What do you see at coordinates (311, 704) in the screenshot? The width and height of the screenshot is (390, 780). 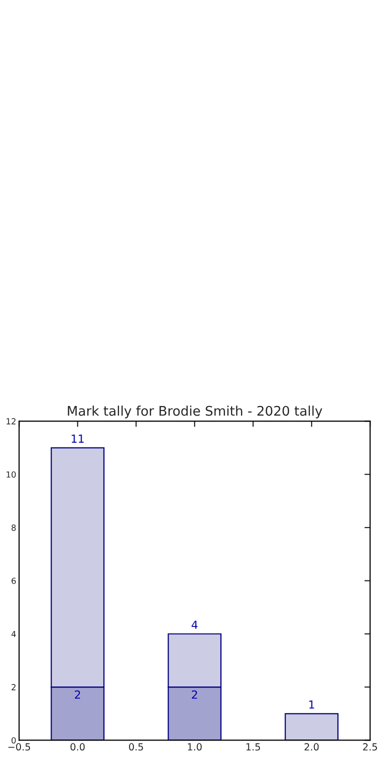 I see `total-label: 1` at bounding box center [311, 704].